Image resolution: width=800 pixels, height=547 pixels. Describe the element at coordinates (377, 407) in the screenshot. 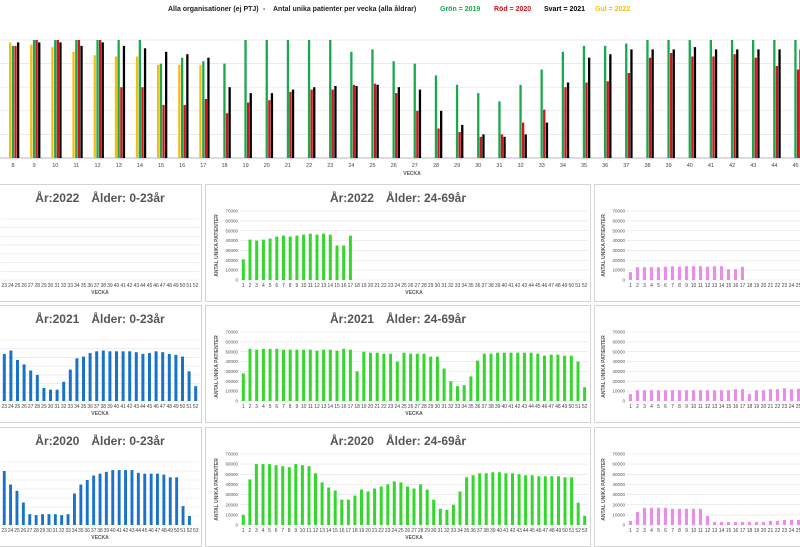

I see `x-tick-label: 21` at that location.